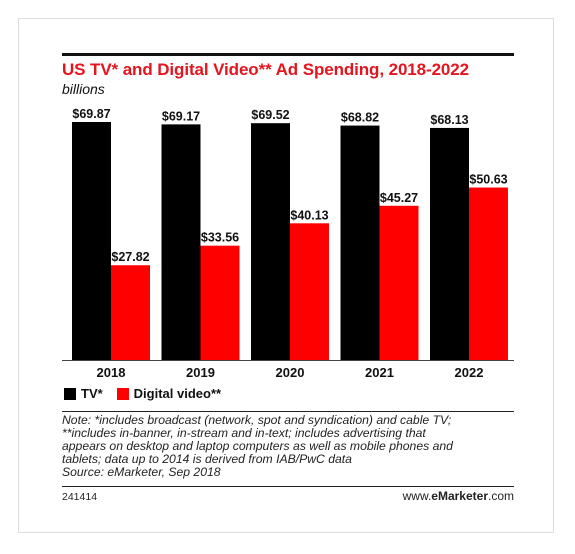  Describe the element at coordinates (141, 472) in the screenshot. I see `source-line: Source: eMarketer, Sep 2018` at that location.